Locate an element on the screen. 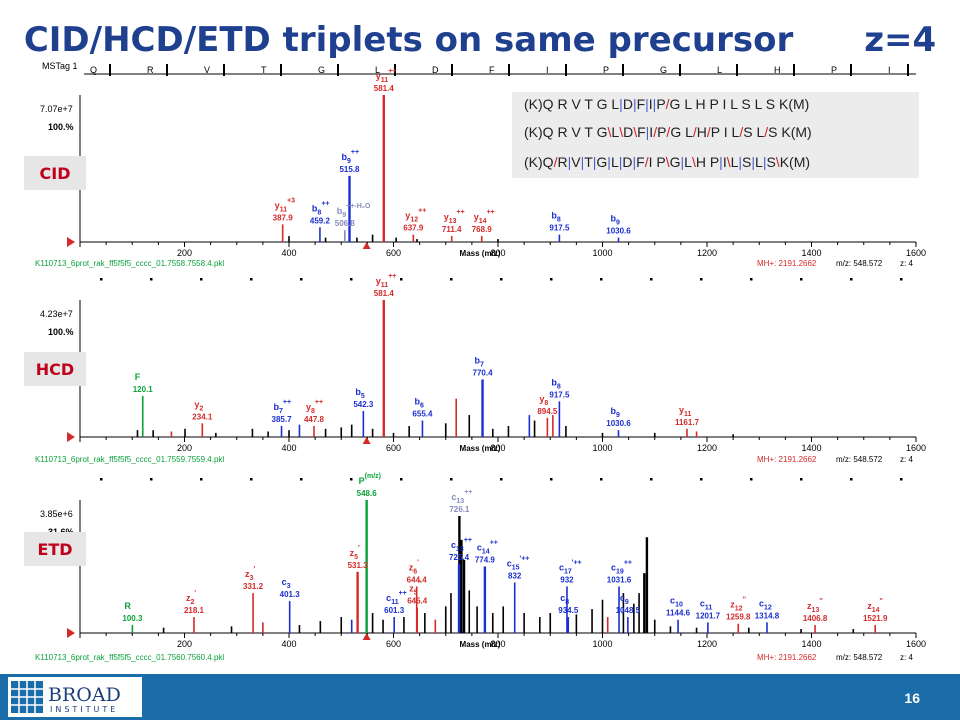 The image size is (960, 722). peak-mz-label: 218.1 is located at coordinates (194, 610).